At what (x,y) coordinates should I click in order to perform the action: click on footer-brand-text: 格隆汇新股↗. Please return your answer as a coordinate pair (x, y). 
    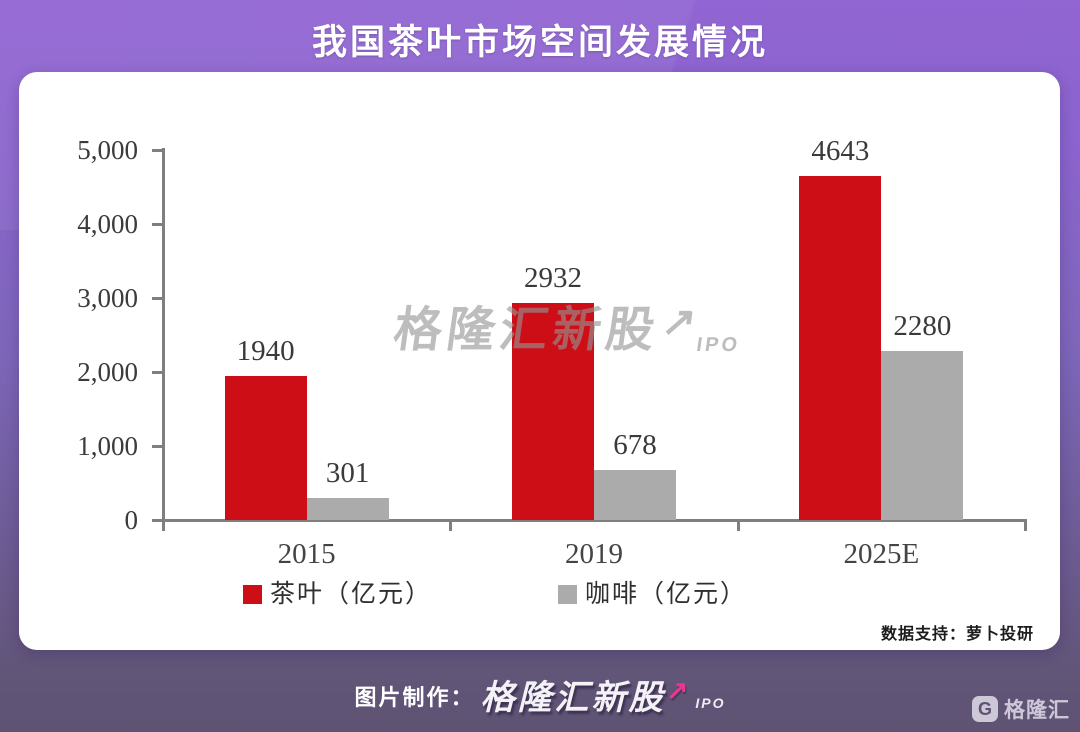
    Looking at the image, I should click on (586, 694).